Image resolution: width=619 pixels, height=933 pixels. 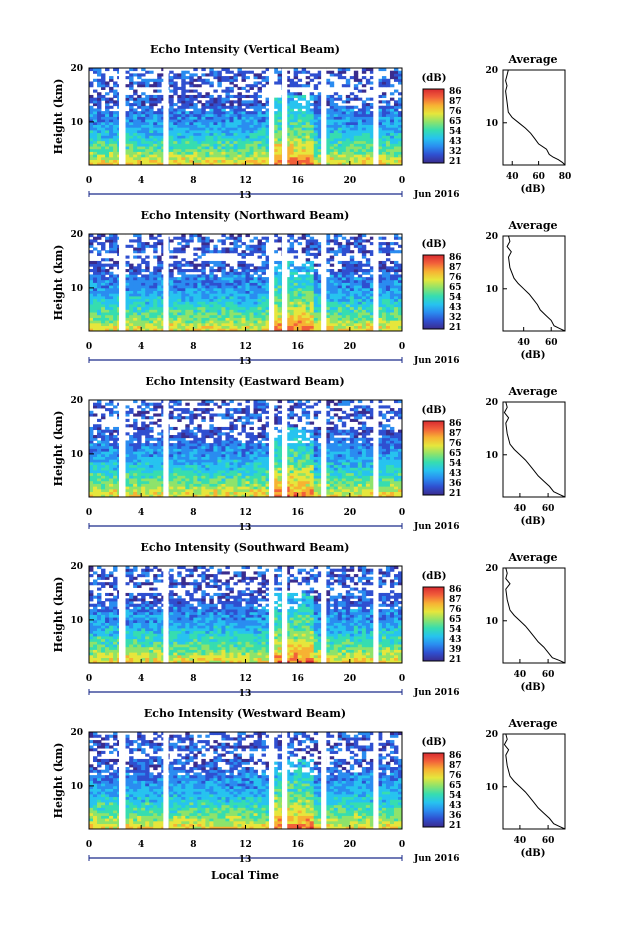 I want to click on colorbar-tick-label: 32, so click(x=455, y=152).